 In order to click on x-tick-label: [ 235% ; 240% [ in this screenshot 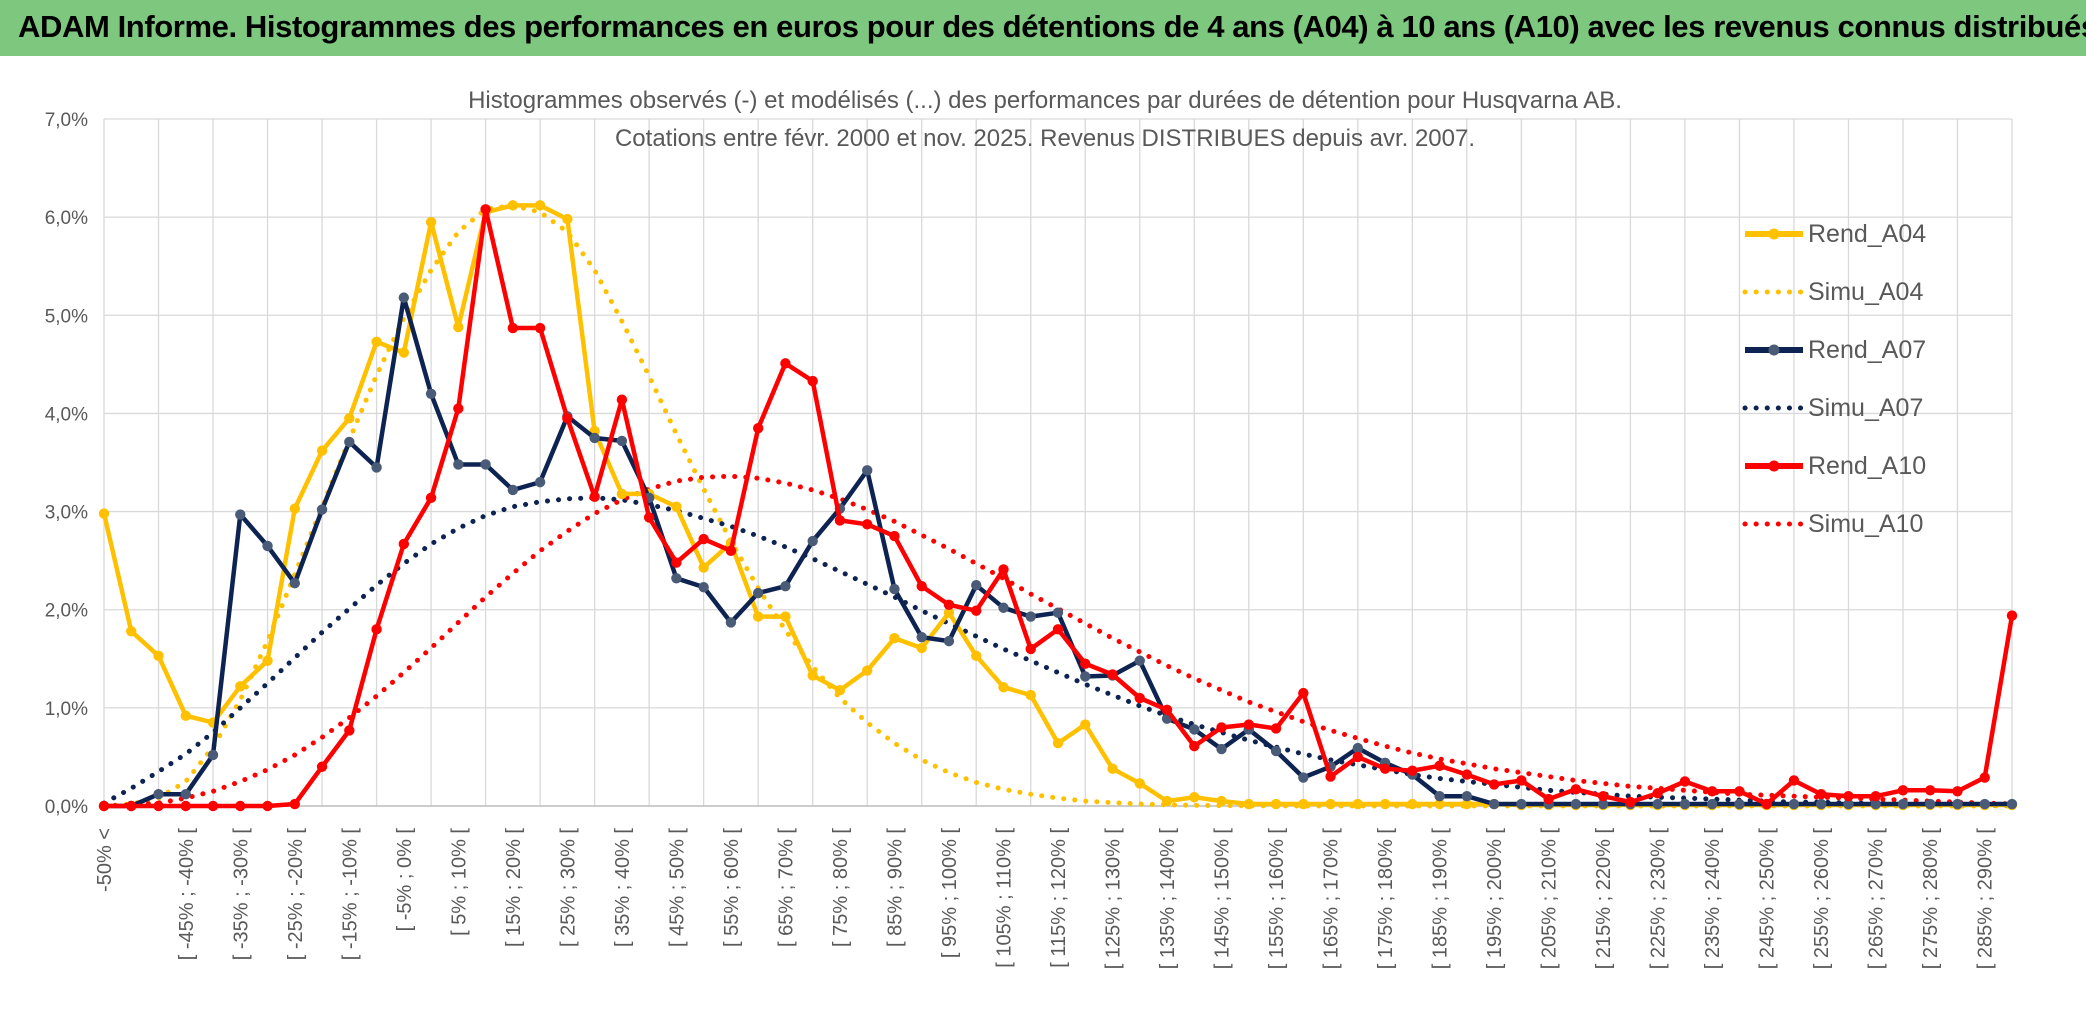, I will do `click(1713, 899)`.